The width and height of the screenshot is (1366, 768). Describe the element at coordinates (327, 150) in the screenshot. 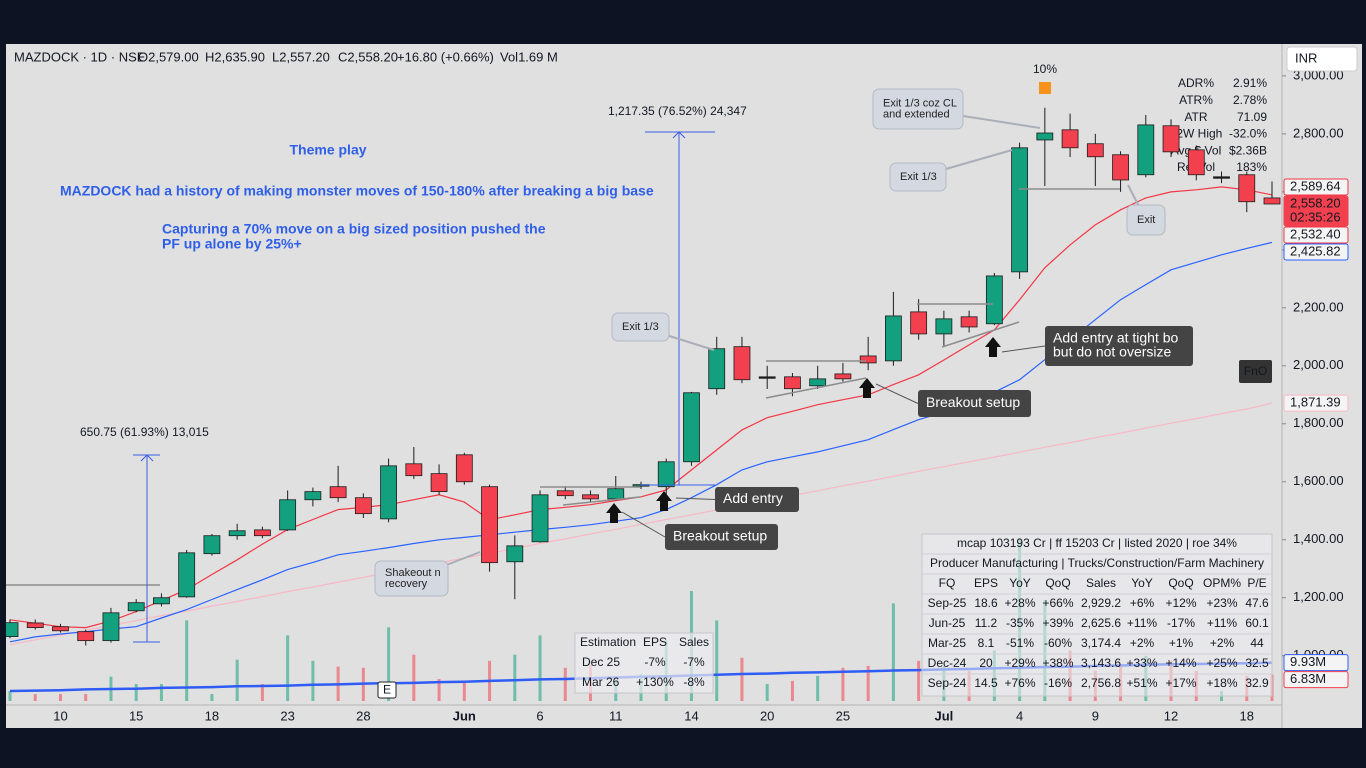

I see `note-title: Theme play` at that location.